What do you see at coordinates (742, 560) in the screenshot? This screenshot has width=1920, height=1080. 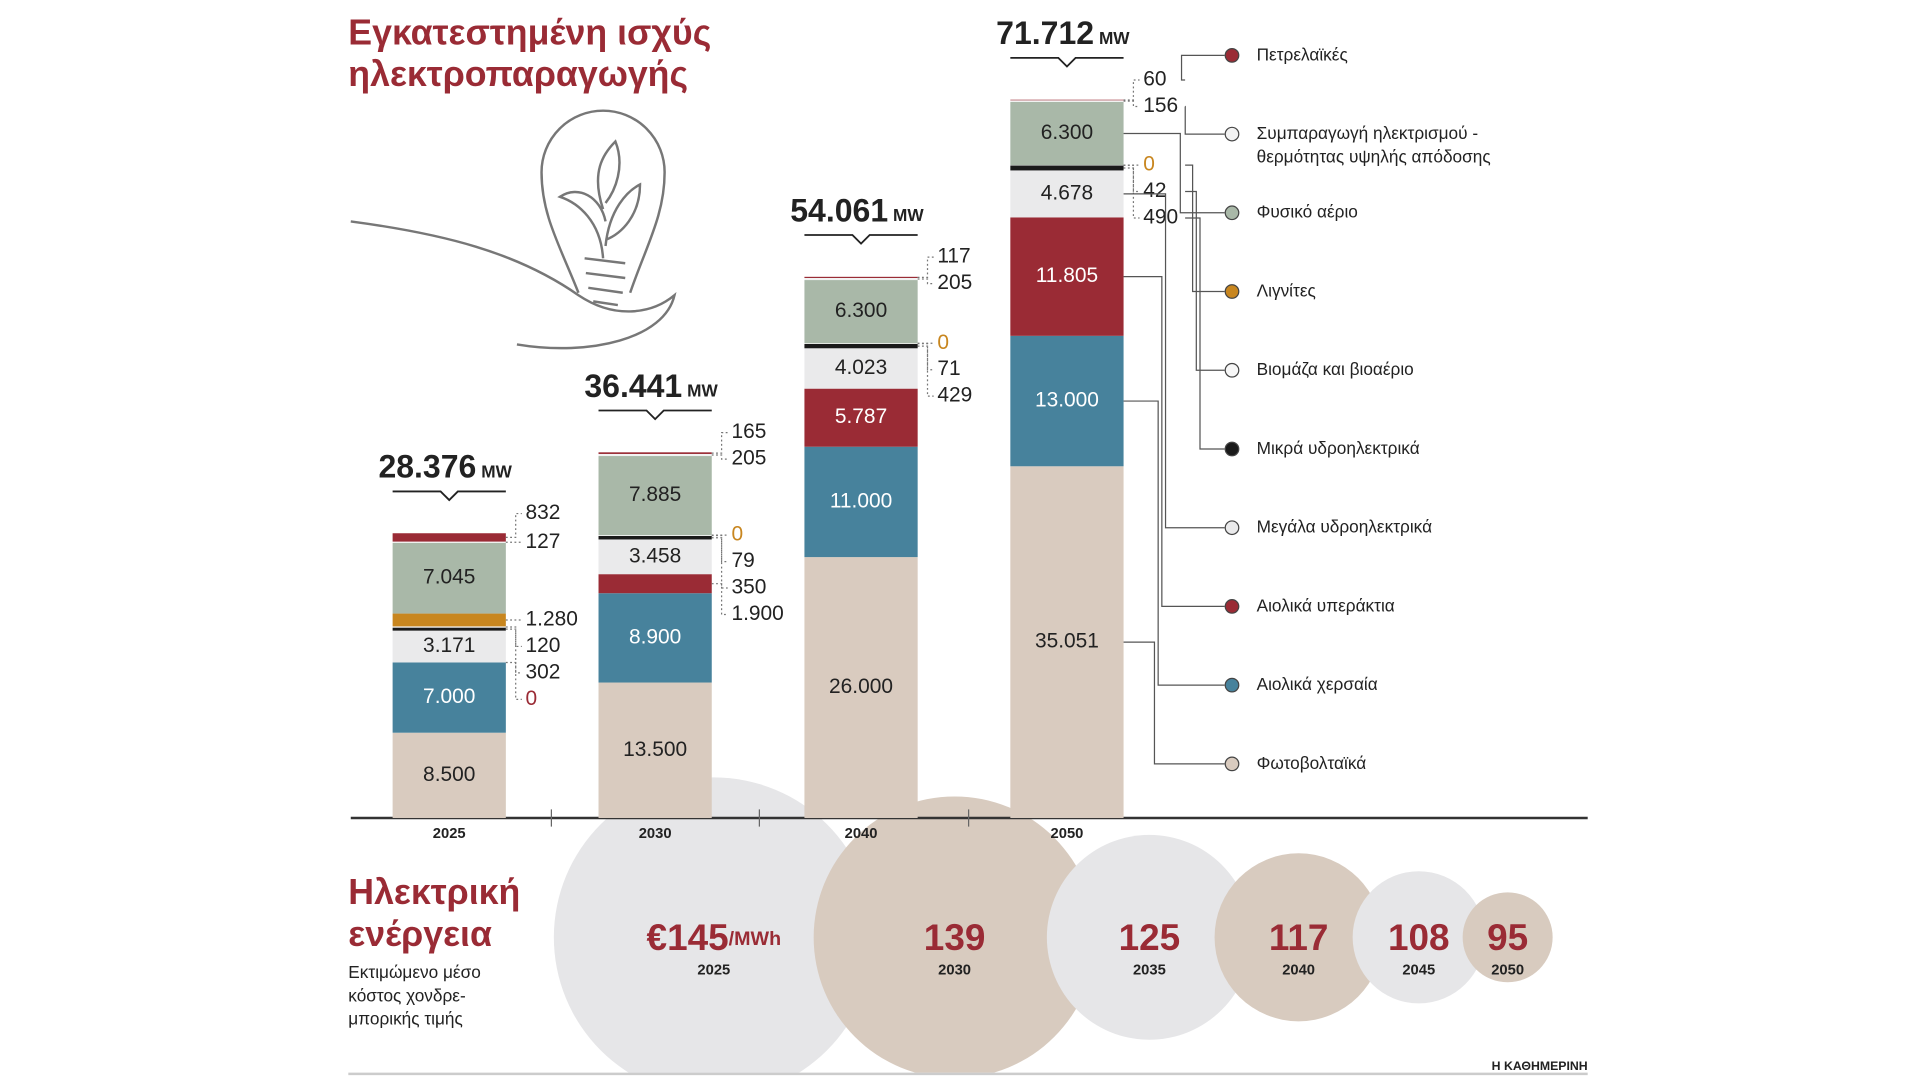 I see `value-label: 79` at bounding box center [742, 560].